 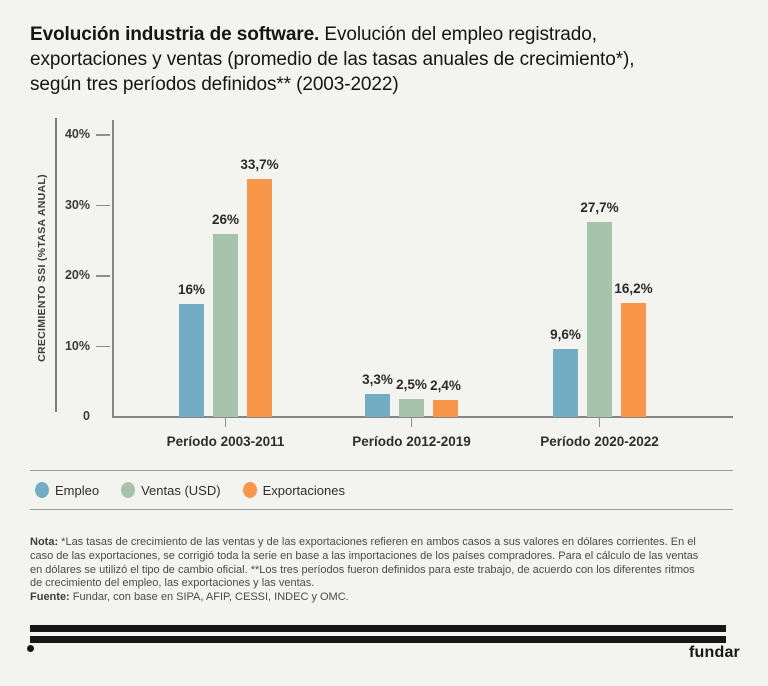 I want to click on bar-value-label: 16%, so click(x=191, y=290).